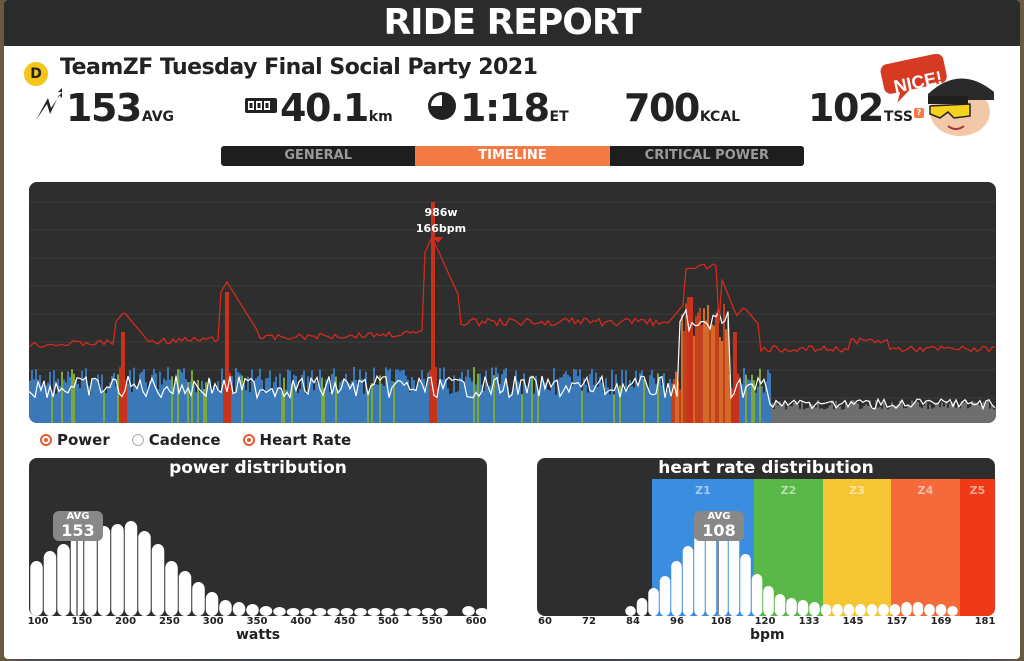 Image resolution: width=1024 pixels, height=661 pixels. I want to click on lightning-icon, so click(49, 107).